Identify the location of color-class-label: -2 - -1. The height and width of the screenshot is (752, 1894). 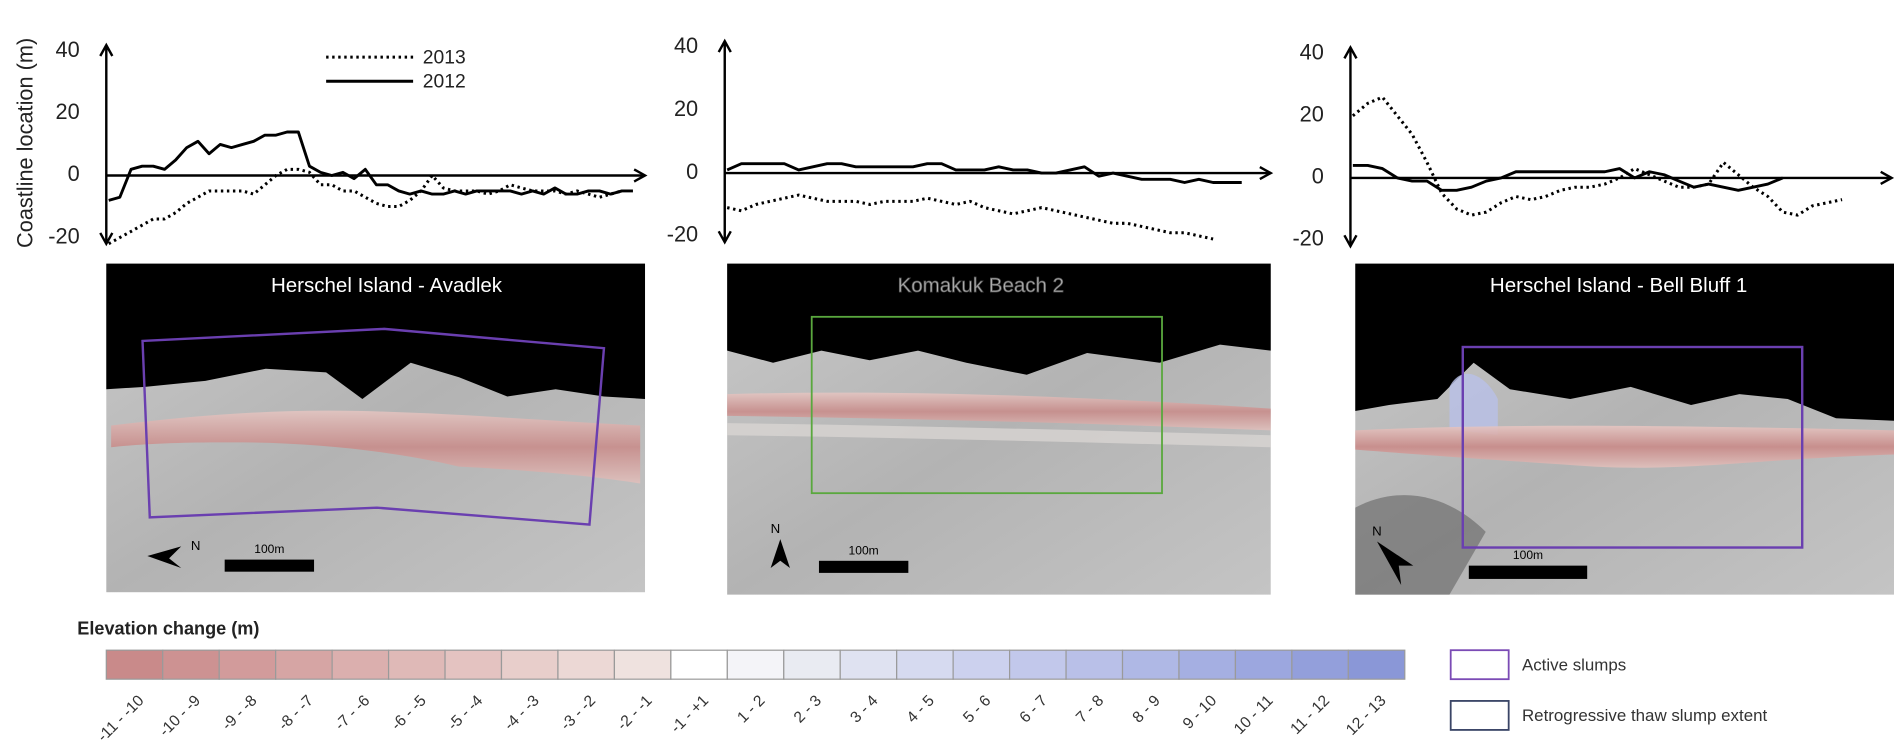
(635, 713).